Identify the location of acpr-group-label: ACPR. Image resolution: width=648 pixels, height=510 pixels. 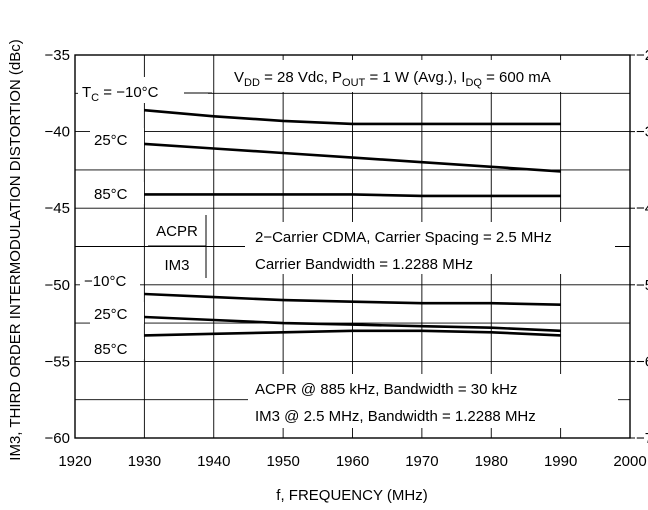
(177, 231).